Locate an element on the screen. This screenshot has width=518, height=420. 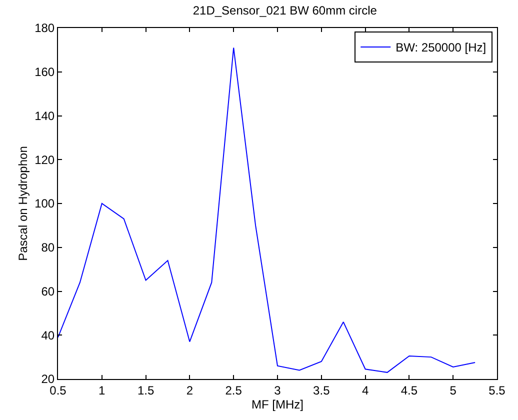
y-tick-label: 60 is located at coordinates (48, 291).